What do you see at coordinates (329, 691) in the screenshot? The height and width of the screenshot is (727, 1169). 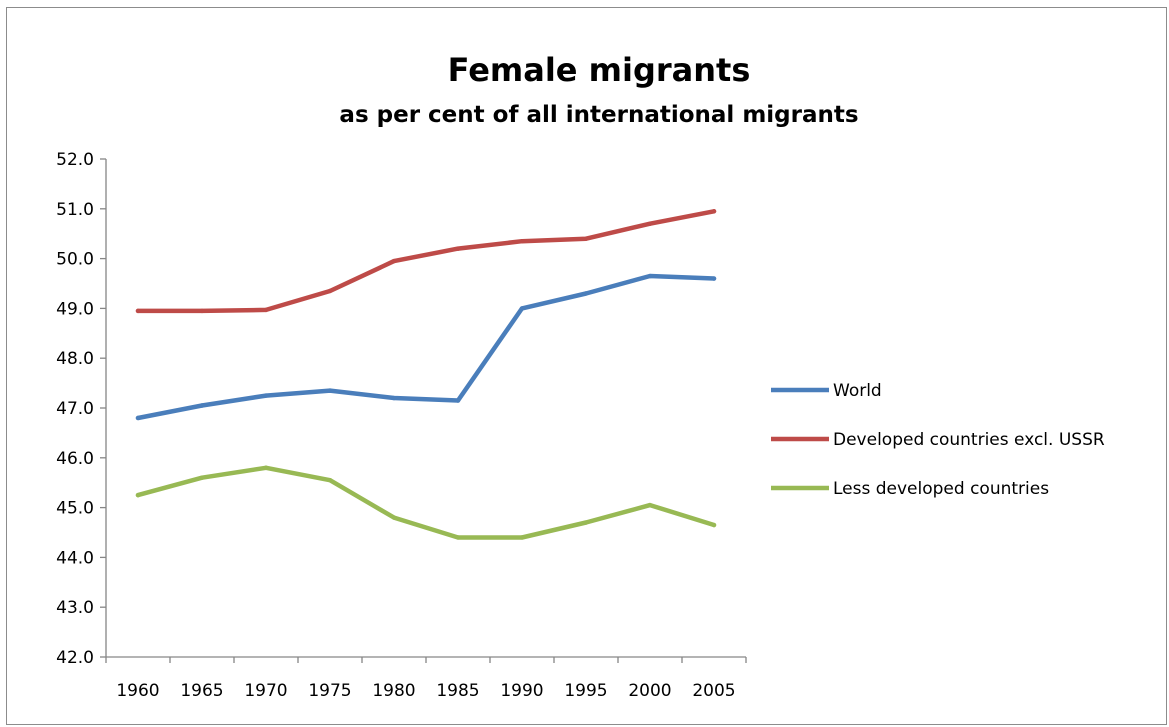 I see `x-tick-label: 1975` at bounding box center [329, 691].